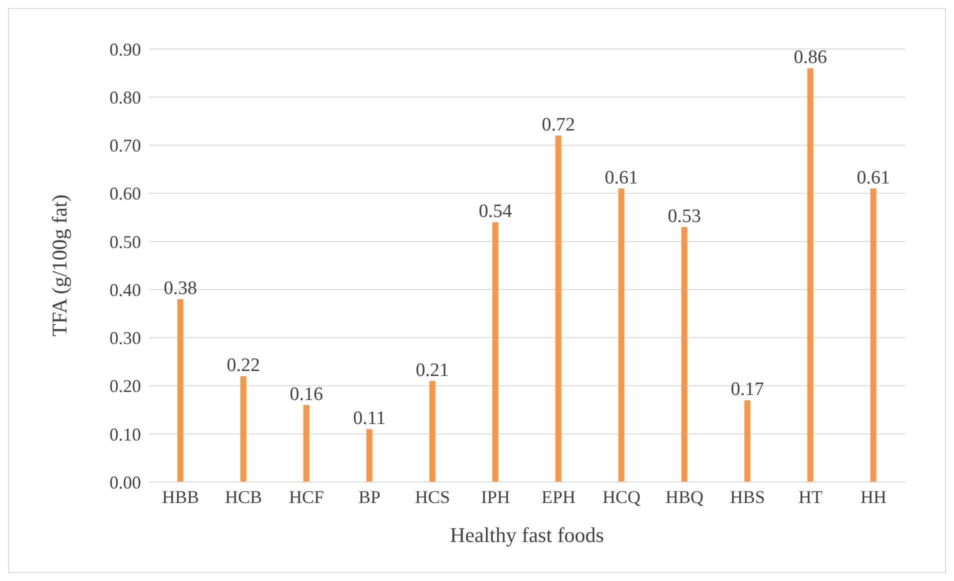 Image resolution: width=954 pixels, height=581 pixels. Describe the element at coordinates (558, 125) in the screenshot. I see `data-label: 0.72` at that location.